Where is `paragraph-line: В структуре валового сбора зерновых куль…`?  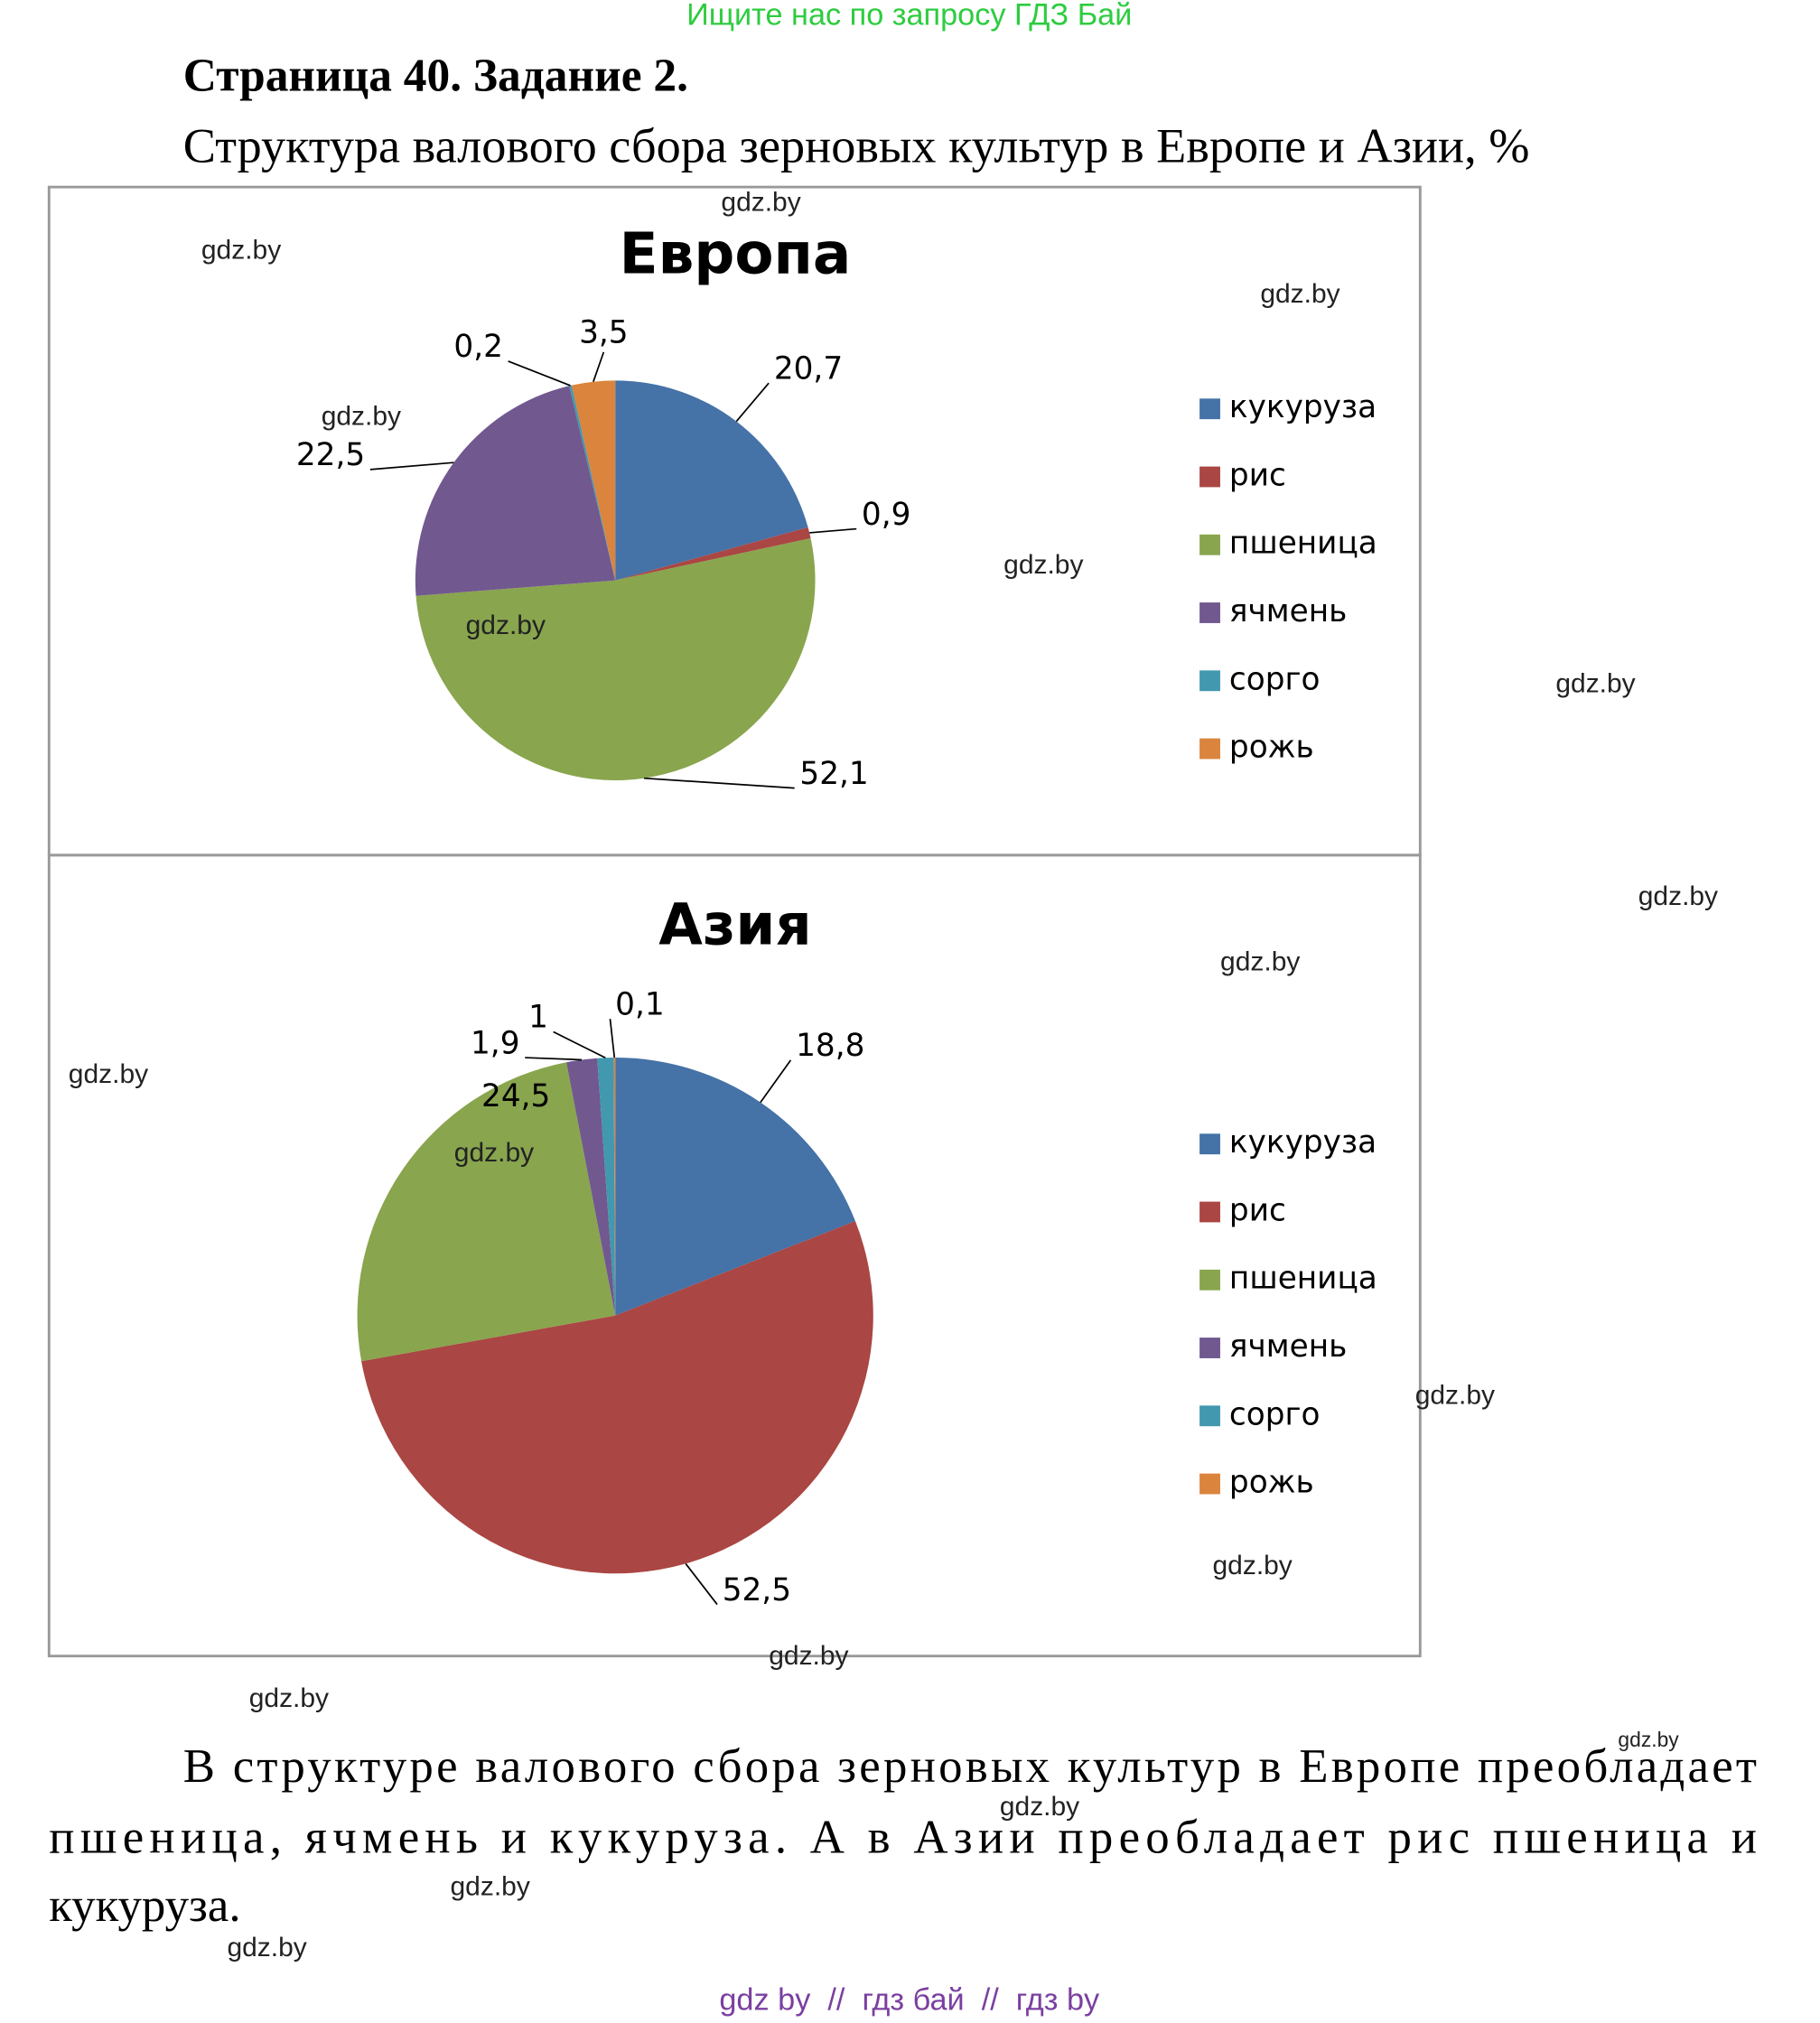
paragraph-line: В структуре валового сбора зерновых куль… is located at coordinates (970, 1766).